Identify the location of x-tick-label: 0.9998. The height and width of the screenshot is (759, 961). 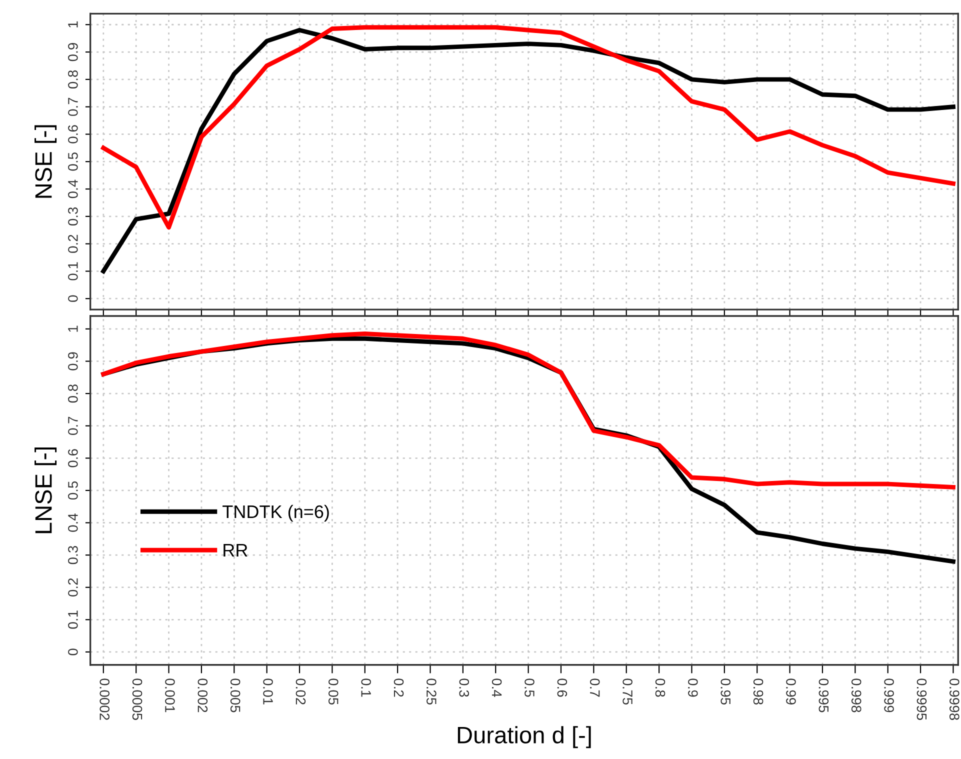
(954, 699).